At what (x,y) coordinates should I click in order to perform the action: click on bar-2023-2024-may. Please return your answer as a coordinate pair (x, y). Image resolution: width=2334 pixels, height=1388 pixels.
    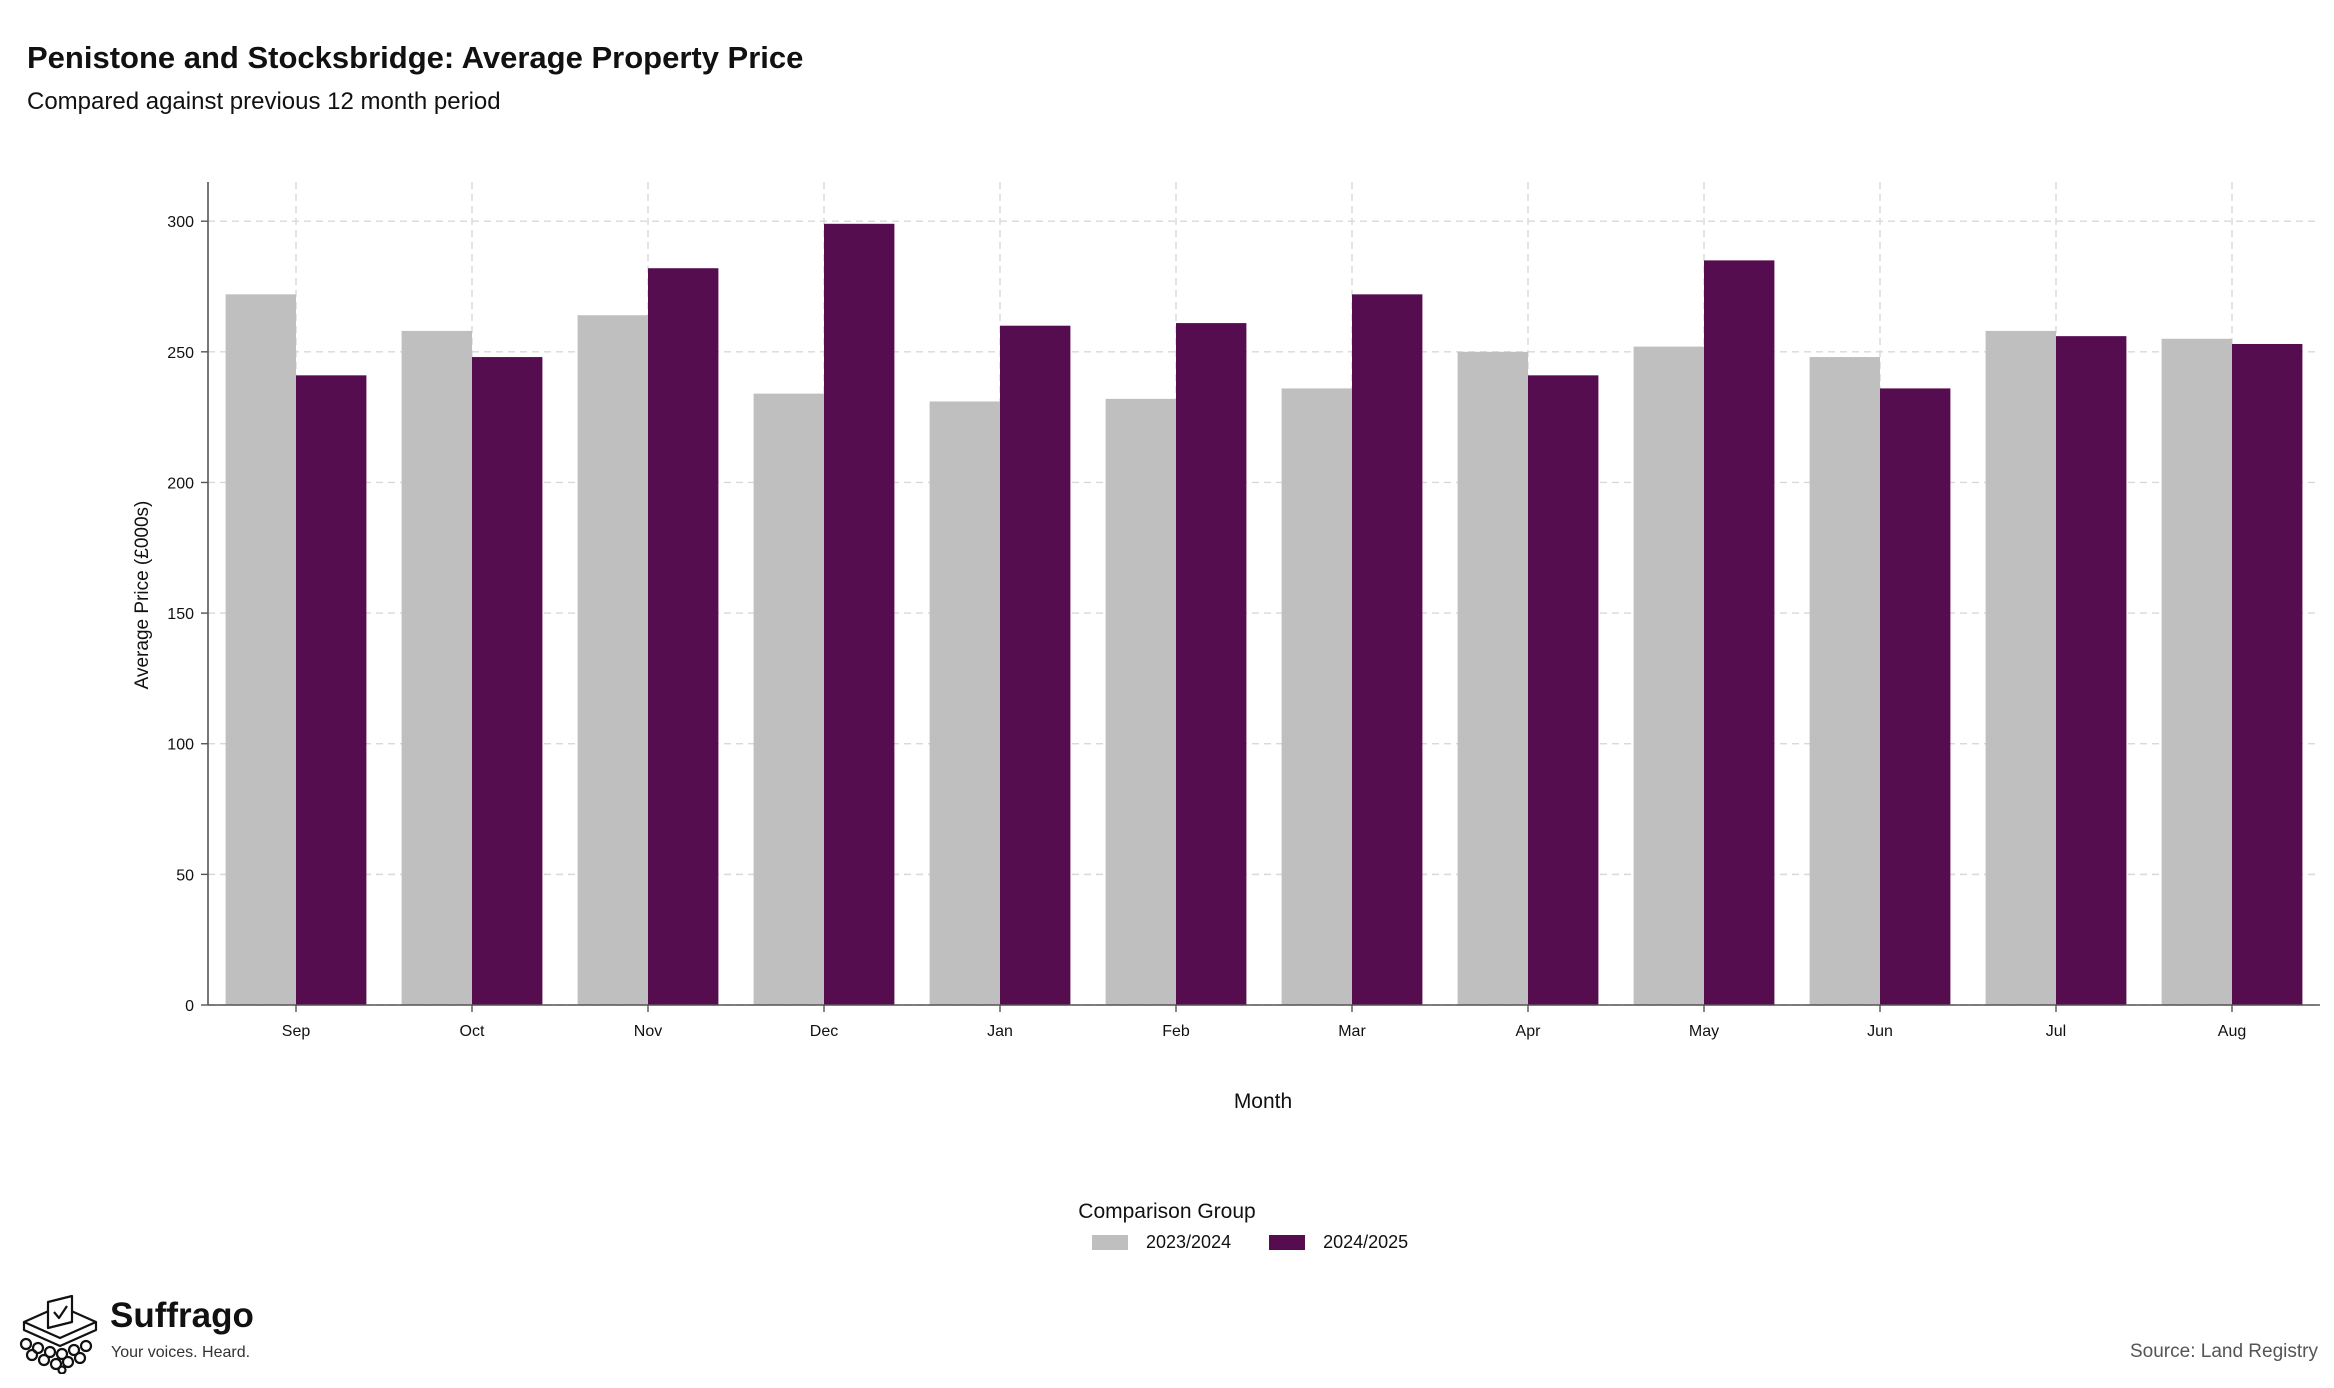
    Looking at the image, I should click on (1668, 676).